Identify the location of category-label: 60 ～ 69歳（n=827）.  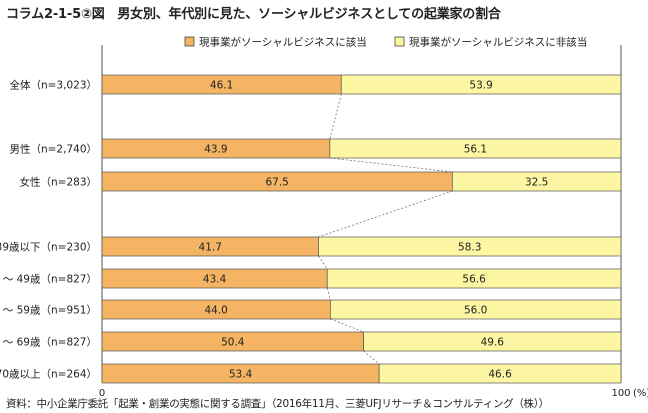
(48, 343).